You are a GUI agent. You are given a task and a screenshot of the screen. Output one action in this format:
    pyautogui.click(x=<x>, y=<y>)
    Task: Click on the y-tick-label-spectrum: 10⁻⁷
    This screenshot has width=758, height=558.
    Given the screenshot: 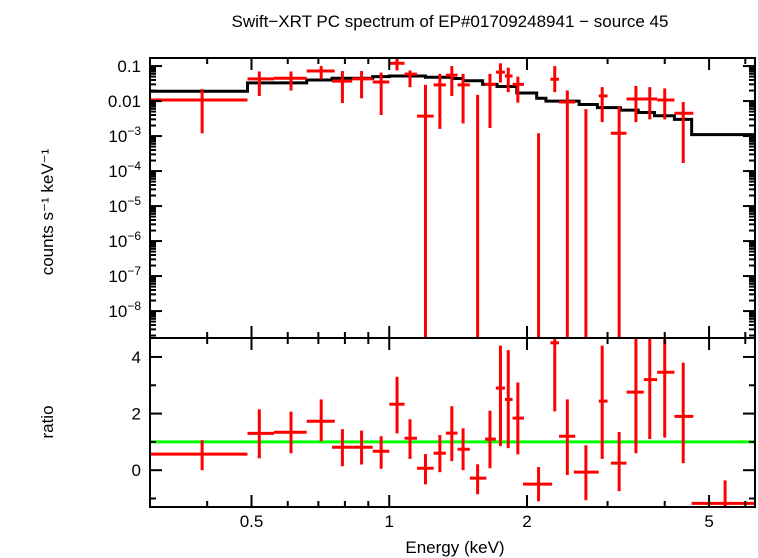 What is the action you would take?
    pyautogui.click(x=124, y=275)
    